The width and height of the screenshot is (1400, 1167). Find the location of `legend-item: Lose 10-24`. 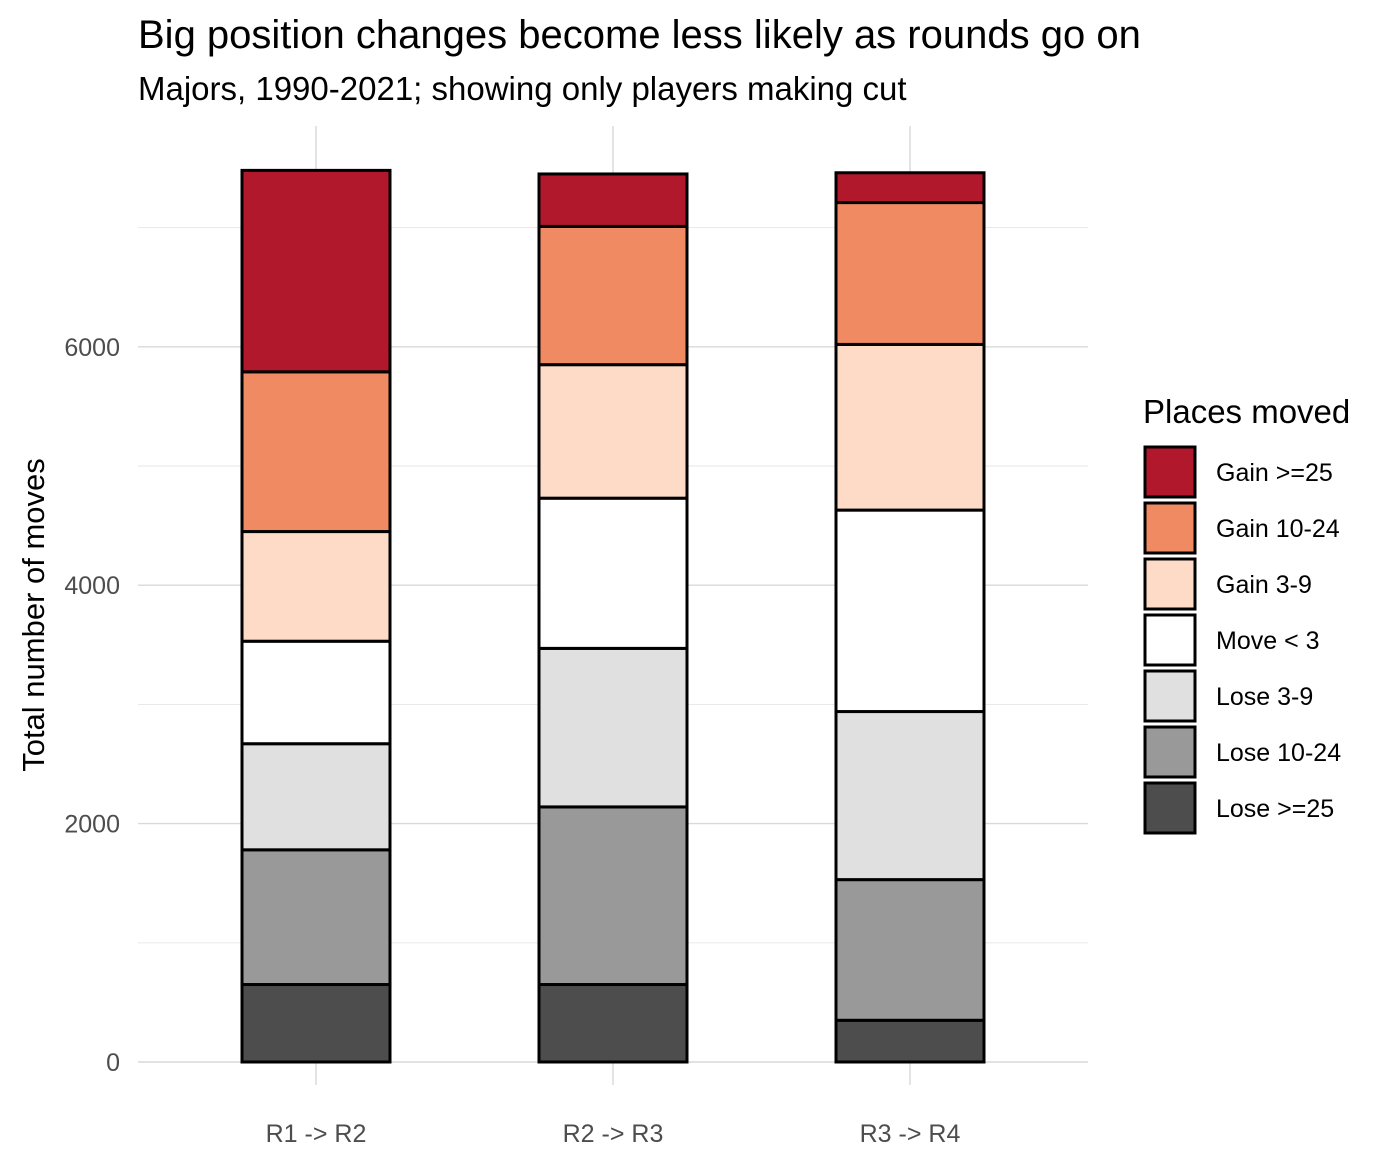

legend-item: Lose 10-24 is located at coordinates (1242, 752).